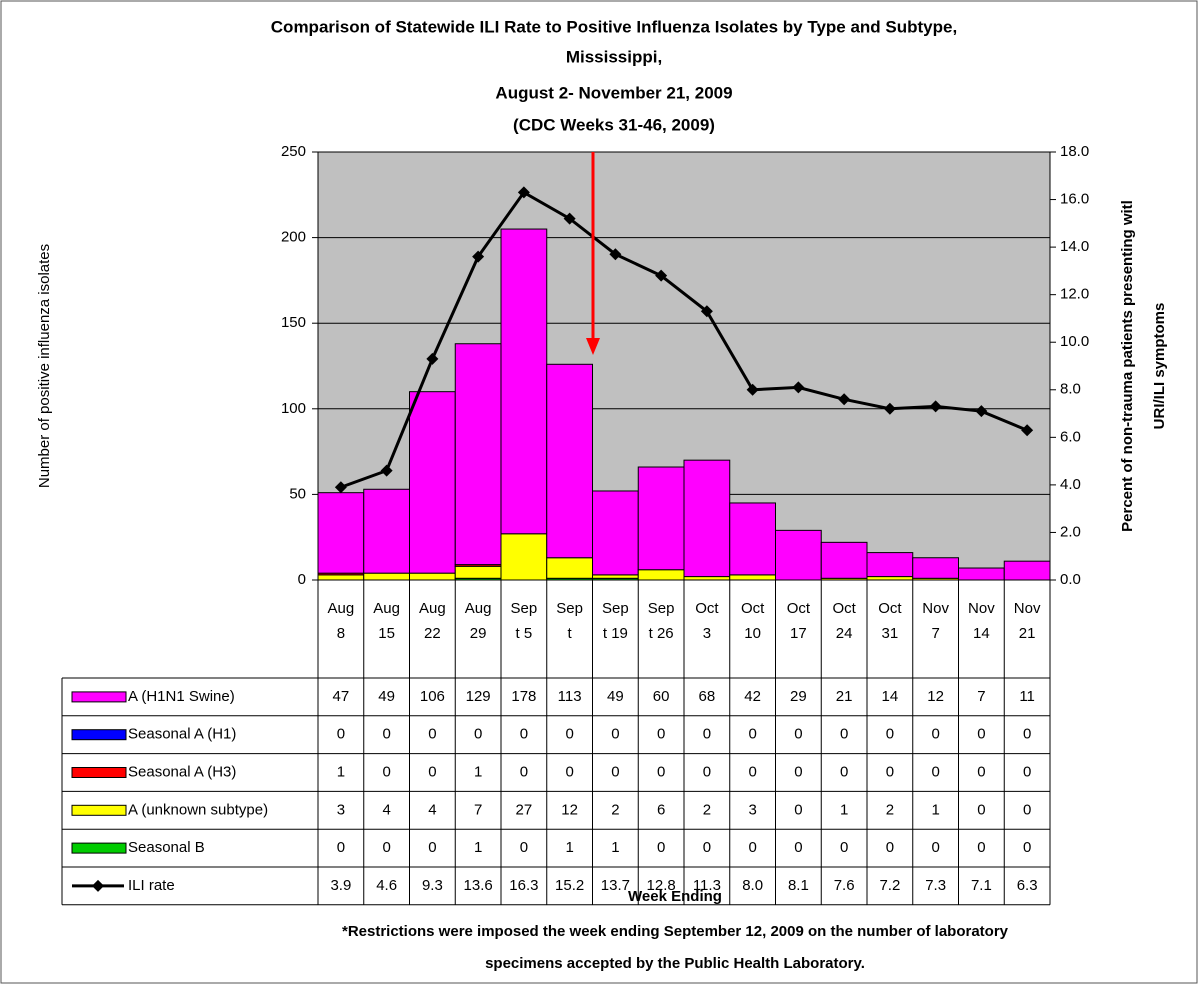 Image resolution: width=1198 pixels, height=989 pixels. What do you see at coordinates (1070, 389) in the screenshot?
I see `y2-tick-label: 8.0` at bounding box center [1070, 389].